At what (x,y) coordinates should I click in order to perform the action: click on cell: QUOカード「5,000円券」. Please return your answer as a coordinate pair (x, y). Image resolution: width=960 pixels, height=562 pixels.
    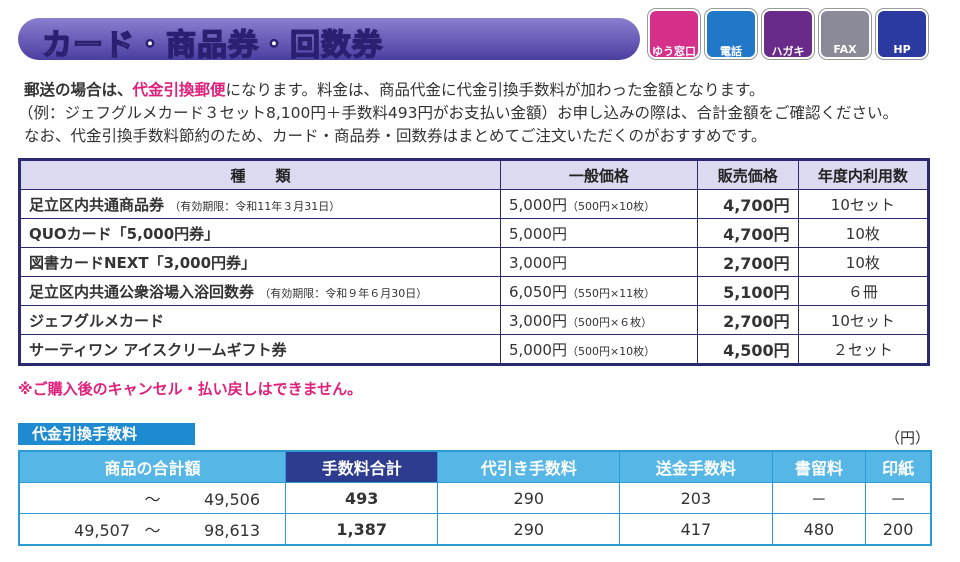
    Looking at the image, I should click on (260, 233).